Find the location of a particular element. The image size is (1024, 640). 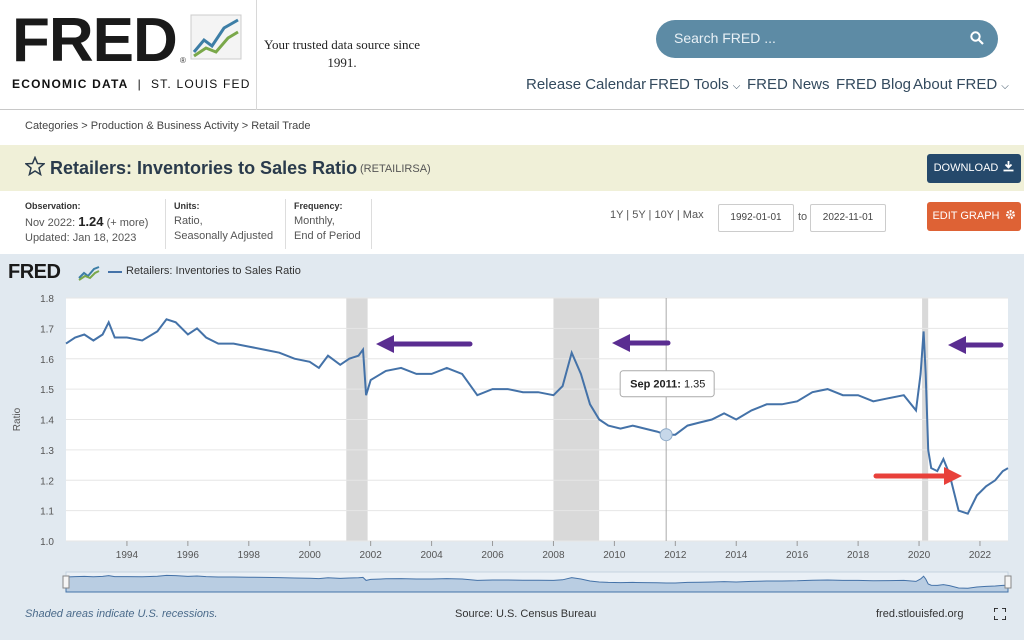

x-tick-label: 2004 is located at coordinates (431, 555).